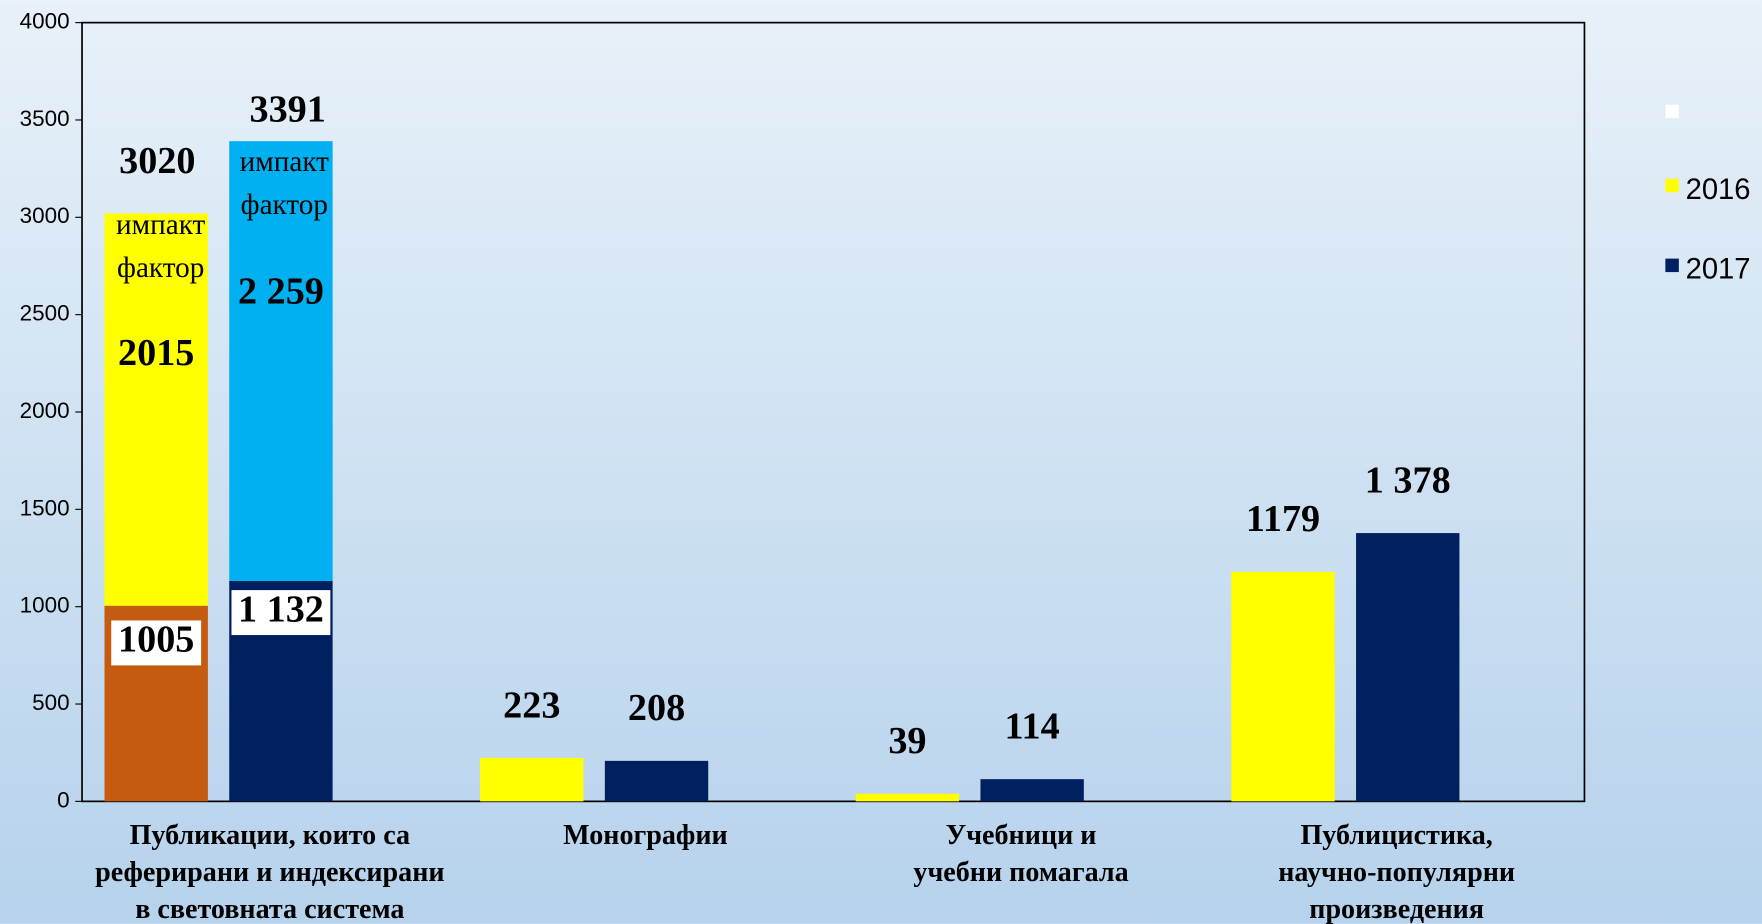 The image size is (1762, 924). What do you see at coordinates (45, 21) in the screenshot?
I see `y-tick-label: 4000` at bounding box center [45, 21].